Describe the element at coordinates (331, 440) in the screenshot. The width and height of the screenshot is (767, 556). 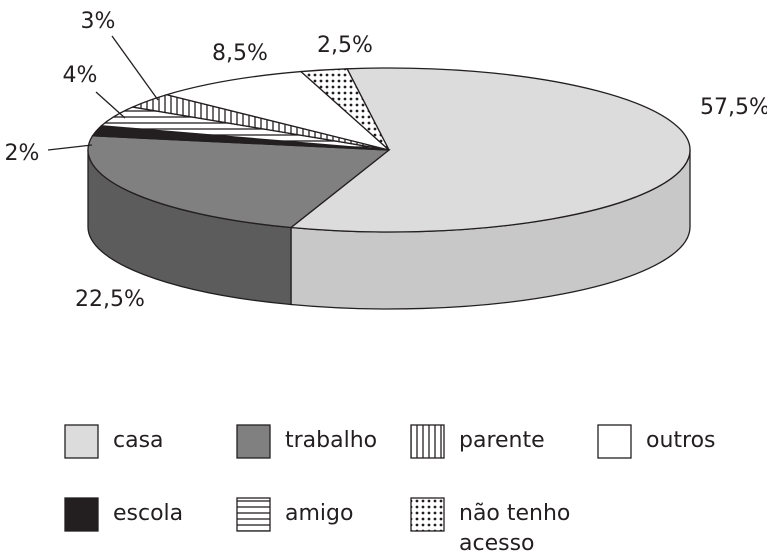
I see `legend-label: trabalho` at that location.